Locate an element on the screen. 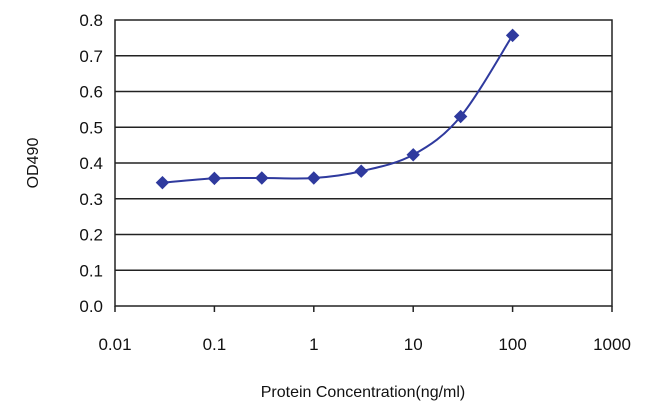 The height and width of the screenshot is (417, 650). y-tick-label-7: 0.7 is located at coordinates (91, 56).